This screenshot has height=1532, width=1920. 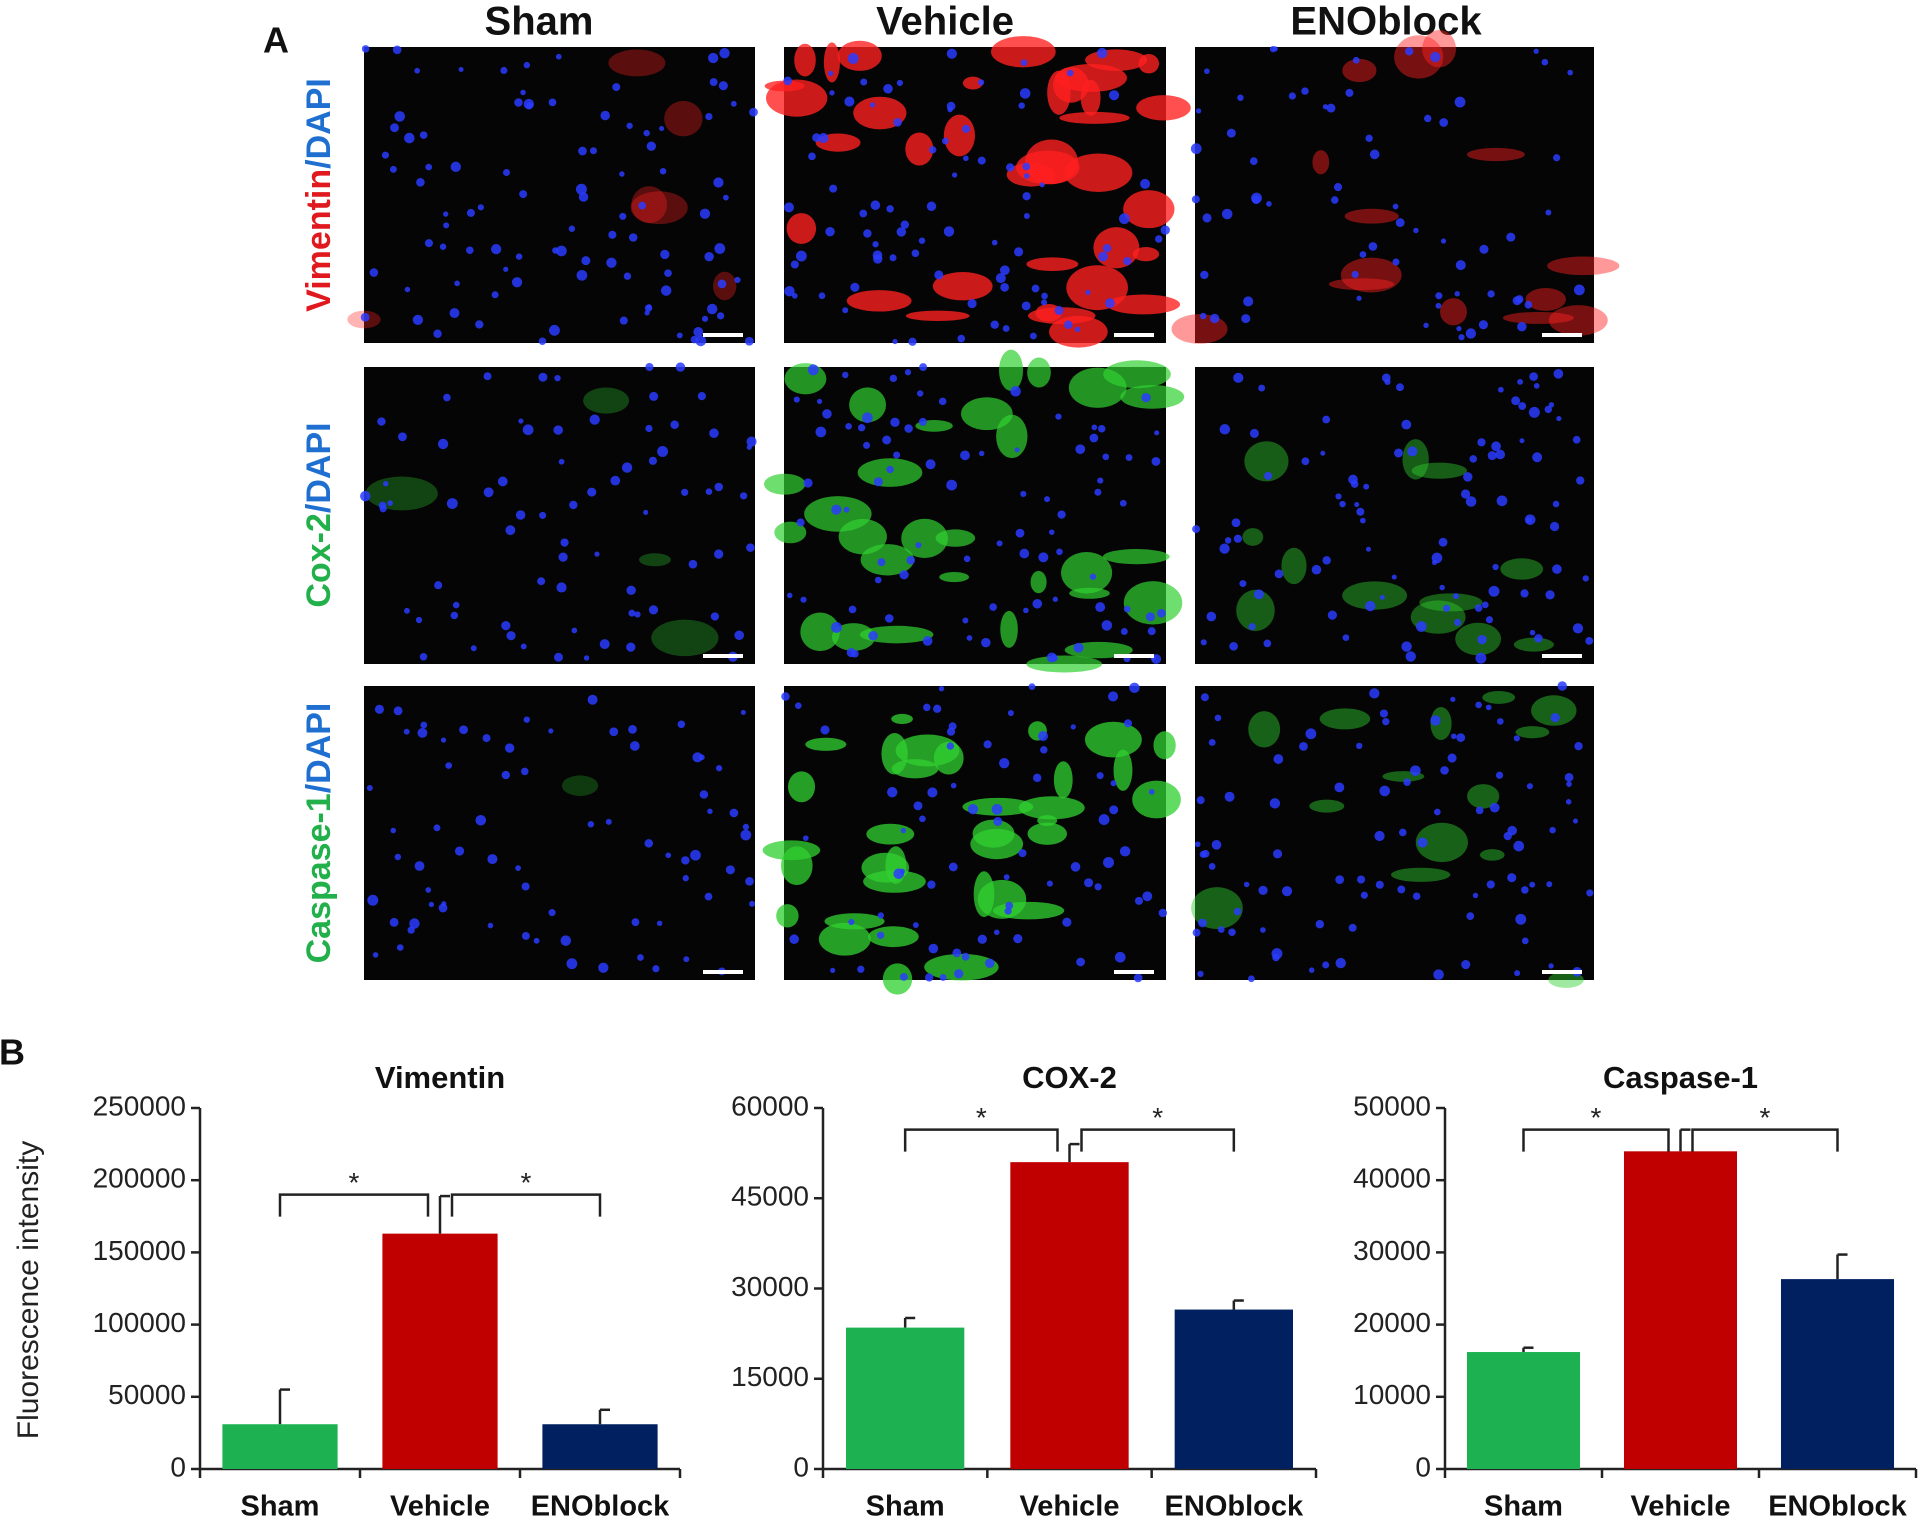 What do you see at coordinates (1234, 1507) in the screenshot?
I see `x-tick-label: ENOblock` at bounding box center [1234, 1507].